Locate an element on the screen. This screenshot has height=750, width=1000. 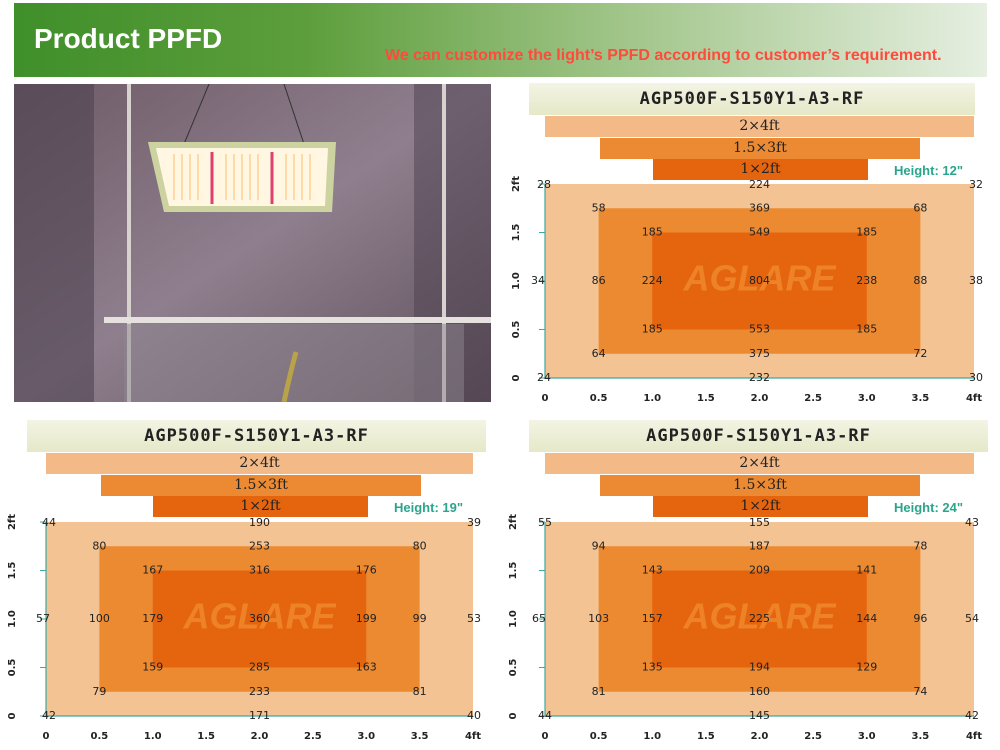
ppfd-value: 316 is located at coordinates (259, 570).